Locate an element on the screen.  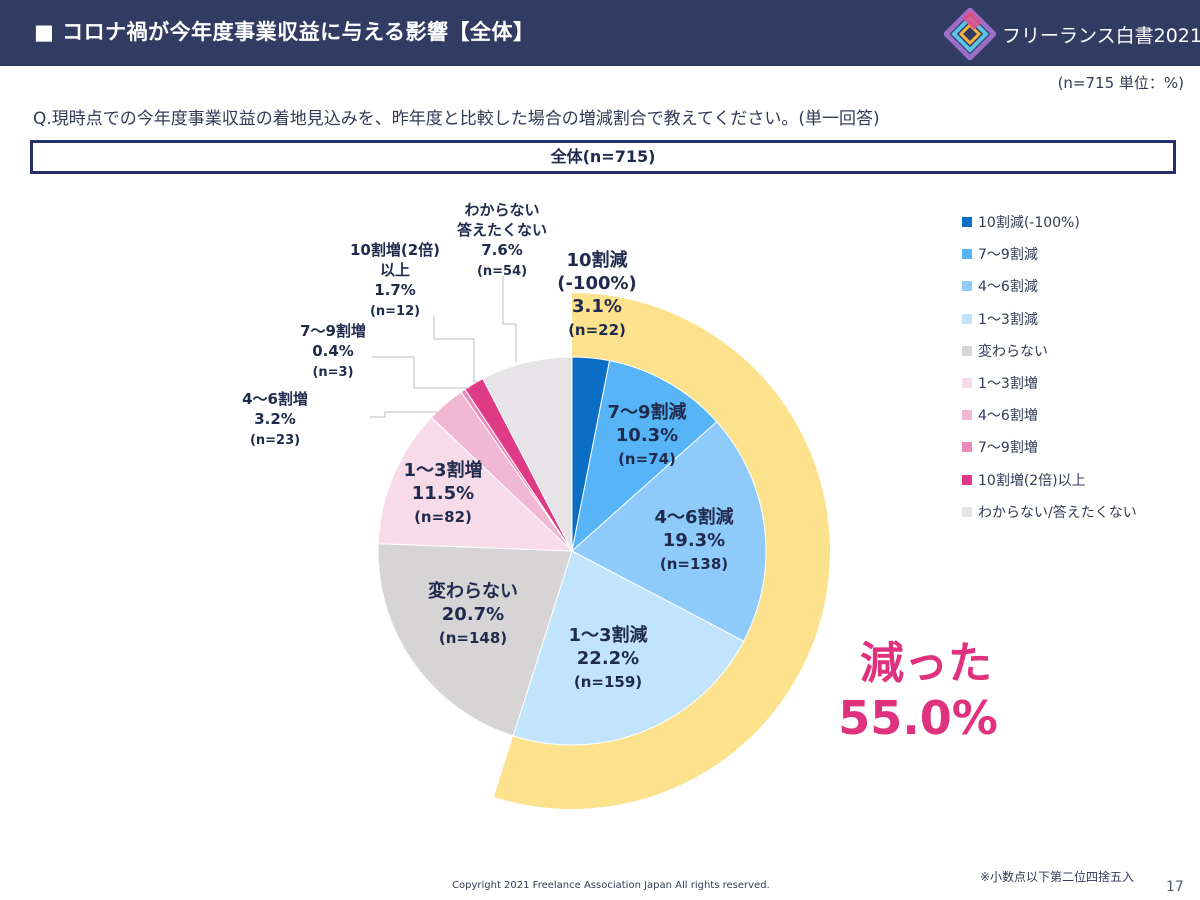
slice-value-label: 3.2% is located at coordinates (275, 419).